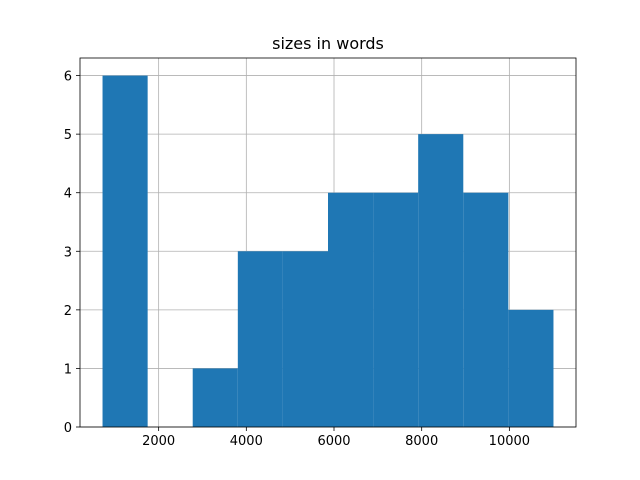 The width and height of the screenshot is (640, 480). I want to click on chart-title: sizes in words, so click(328, 43).